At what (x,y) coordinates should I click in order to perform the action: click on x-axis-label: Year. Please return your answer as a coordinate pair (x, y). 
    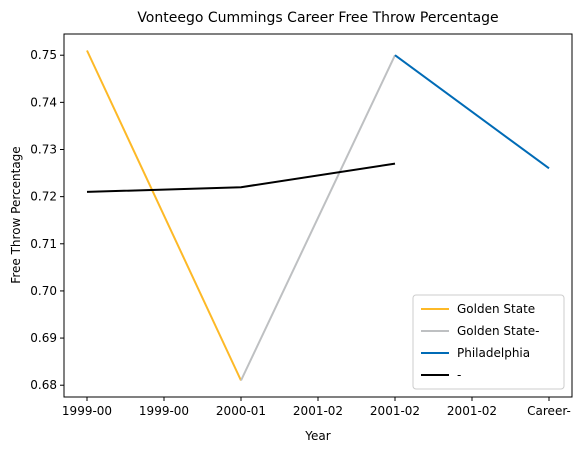
    Looking at the image, I should click on (317, 436).